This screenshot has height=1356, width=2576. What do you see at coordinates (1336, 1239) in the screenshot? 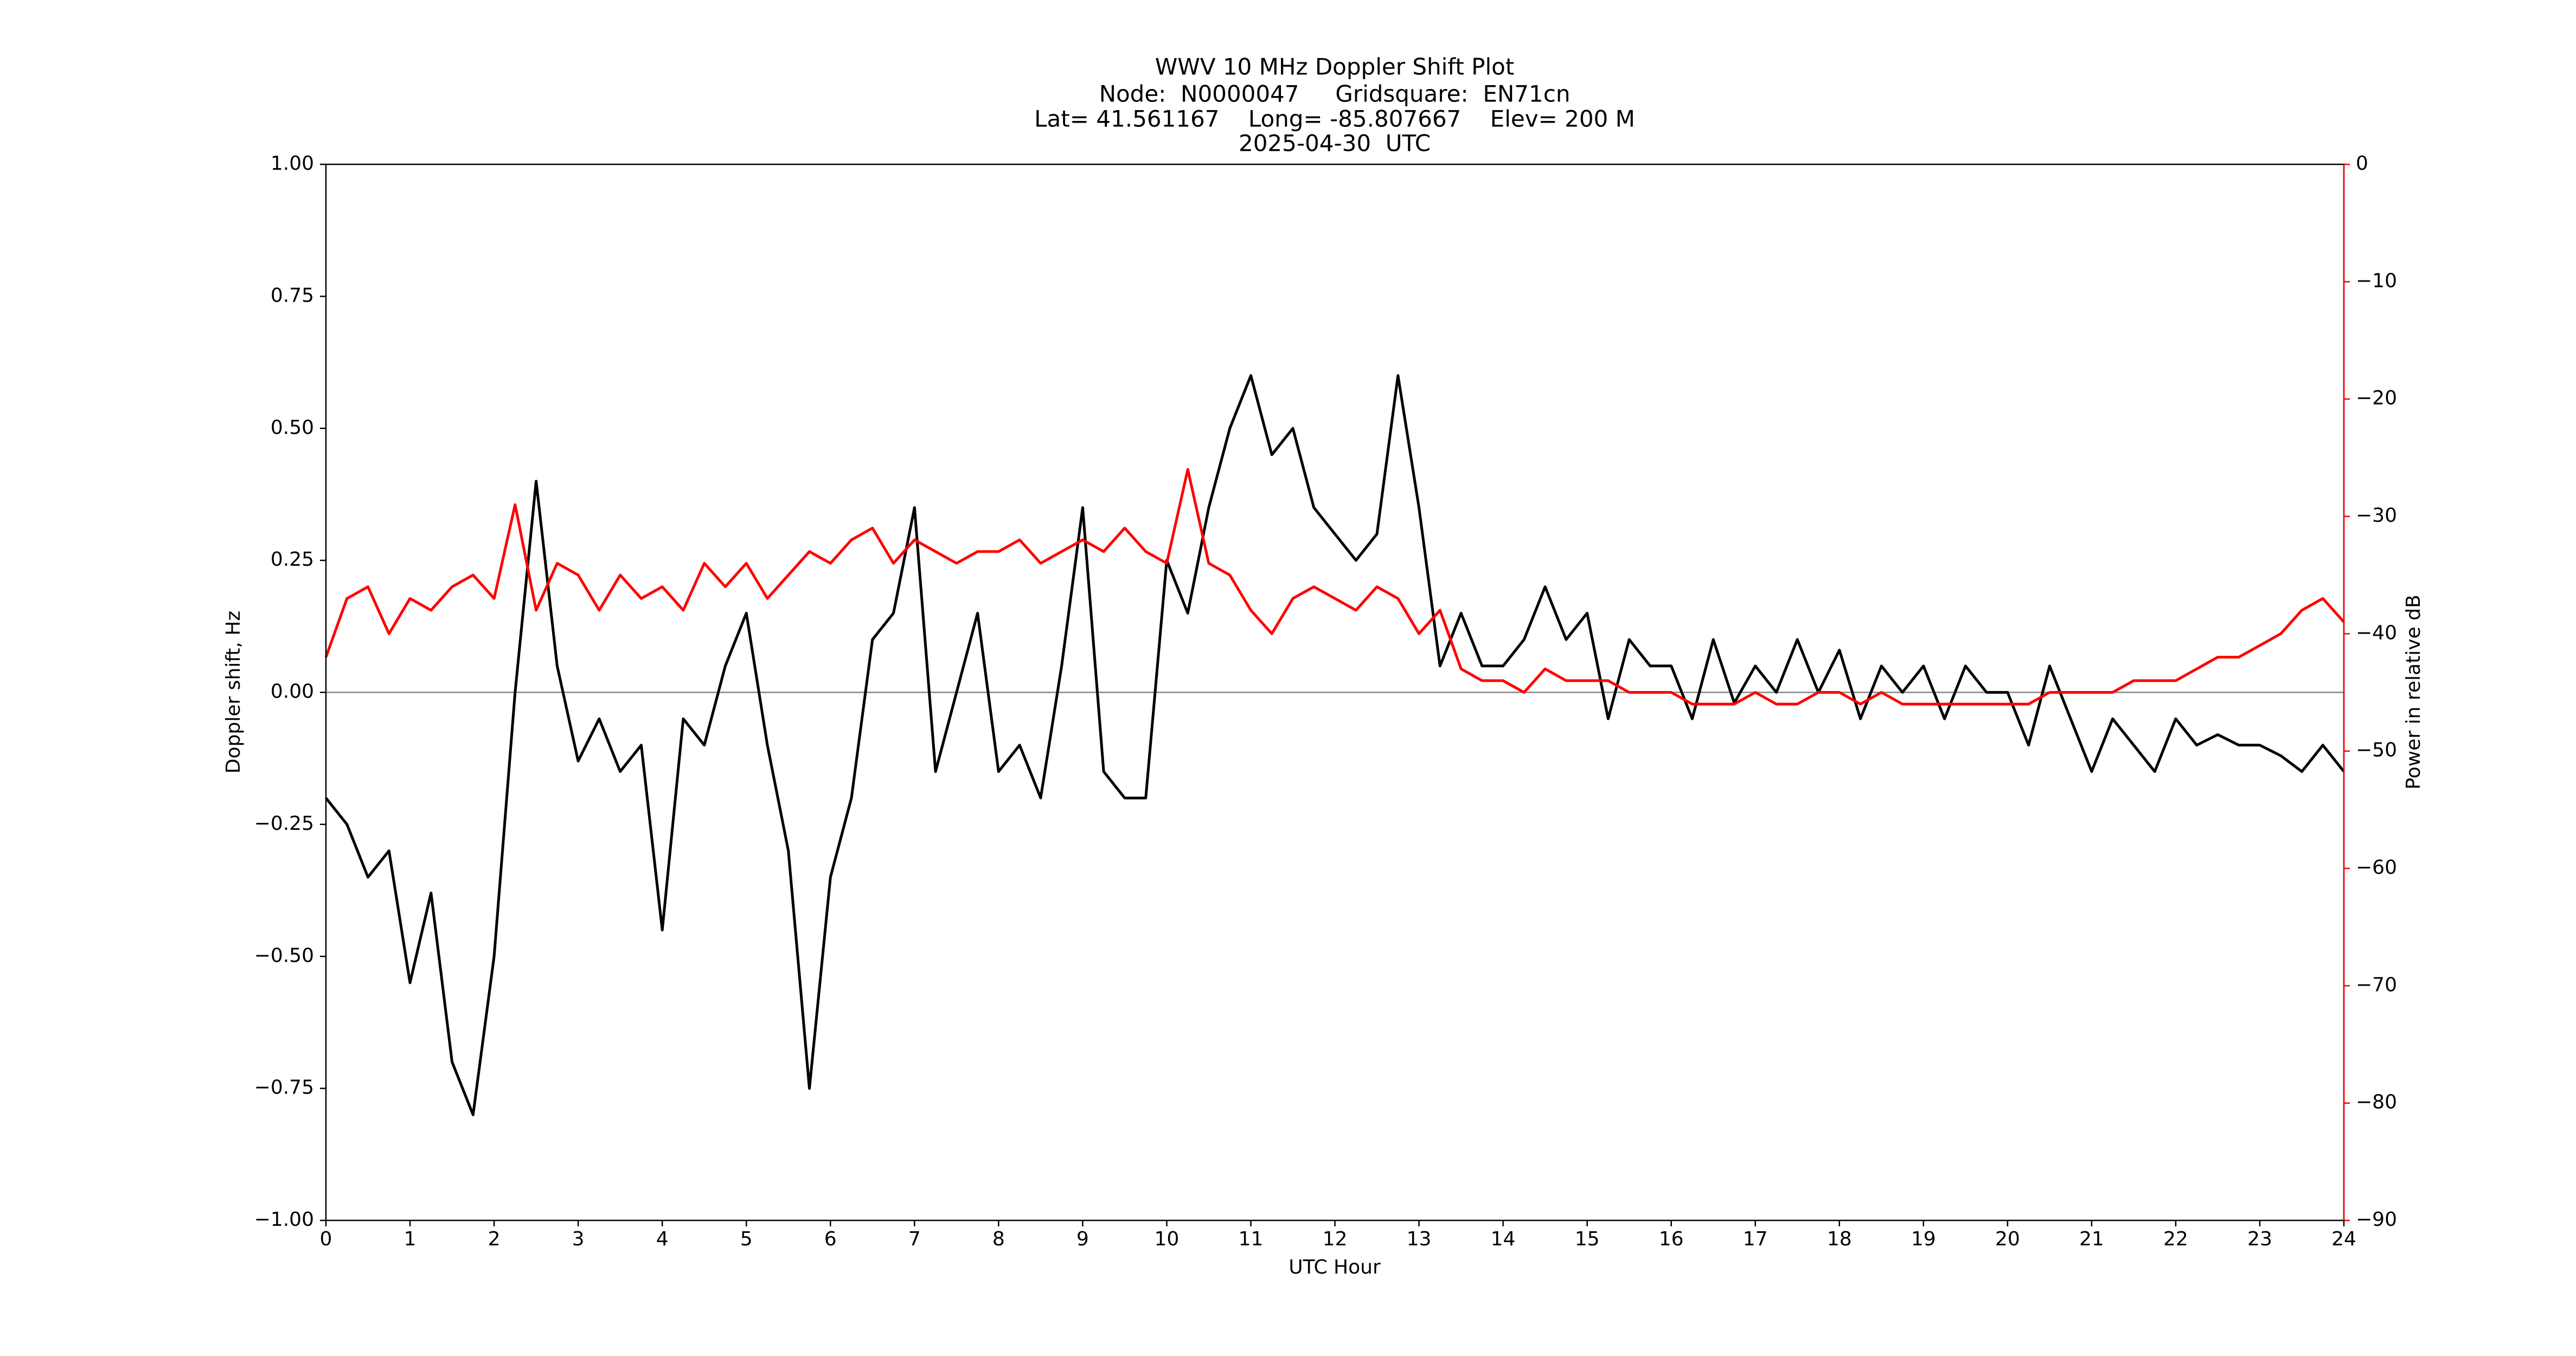
I see `x-tick-label: 12` at bounding box center [1336, 1239].